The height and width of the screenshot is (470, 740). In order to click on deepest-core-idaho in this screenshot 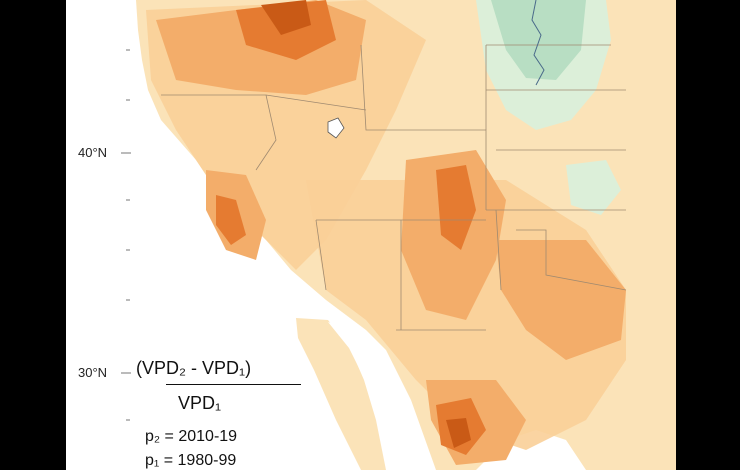, I will do `click(286, 17)`.